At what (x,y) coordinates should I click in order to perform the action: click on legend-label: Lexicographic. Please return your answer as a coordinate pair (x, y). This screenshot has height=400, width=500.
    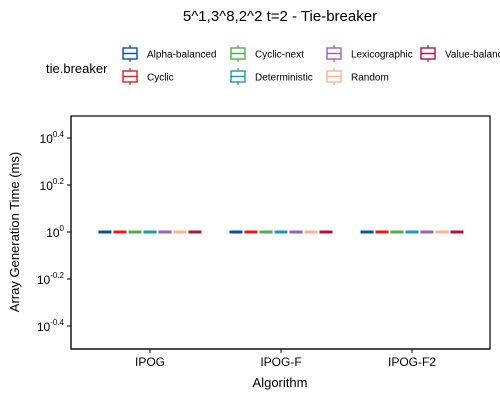
    Looking at the image, I should click on (382, 55).